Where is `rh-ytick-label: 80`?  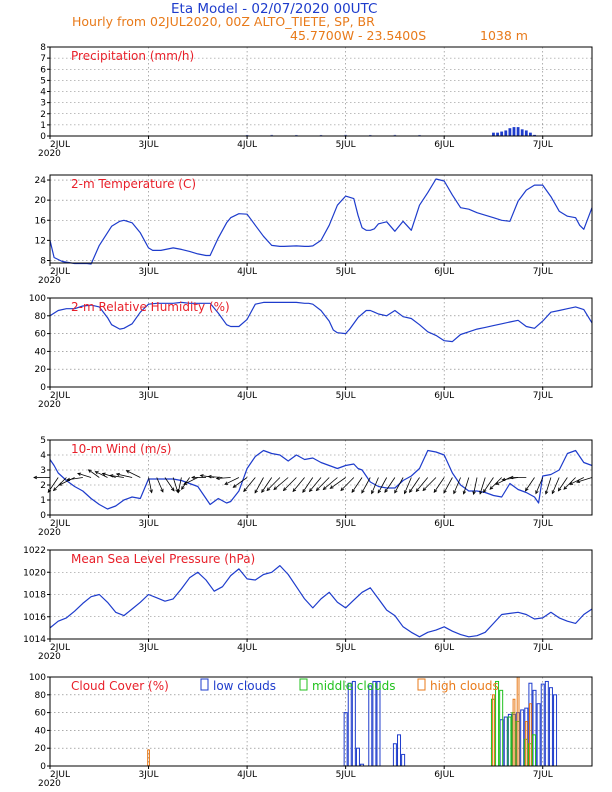
rh-ytick-label: 80 is located at coordinates (41, 317).